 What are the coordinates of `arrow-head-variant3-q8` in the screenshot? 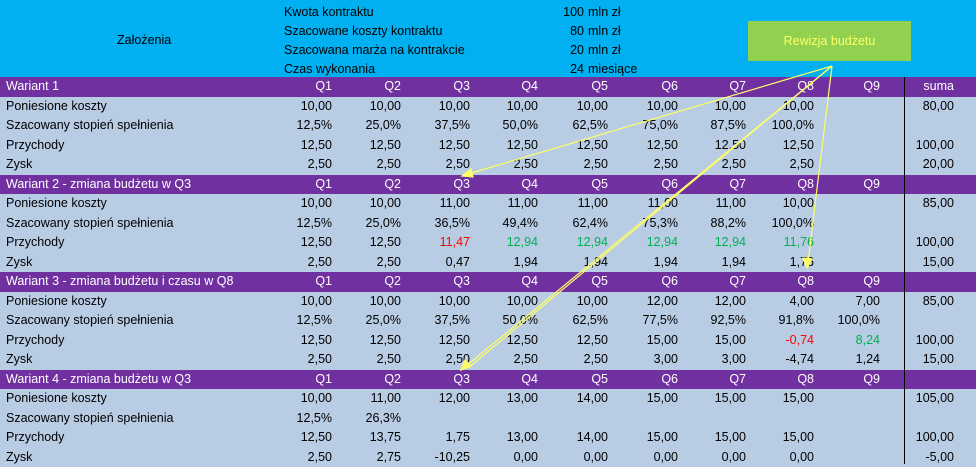 It's located at (807, 263).